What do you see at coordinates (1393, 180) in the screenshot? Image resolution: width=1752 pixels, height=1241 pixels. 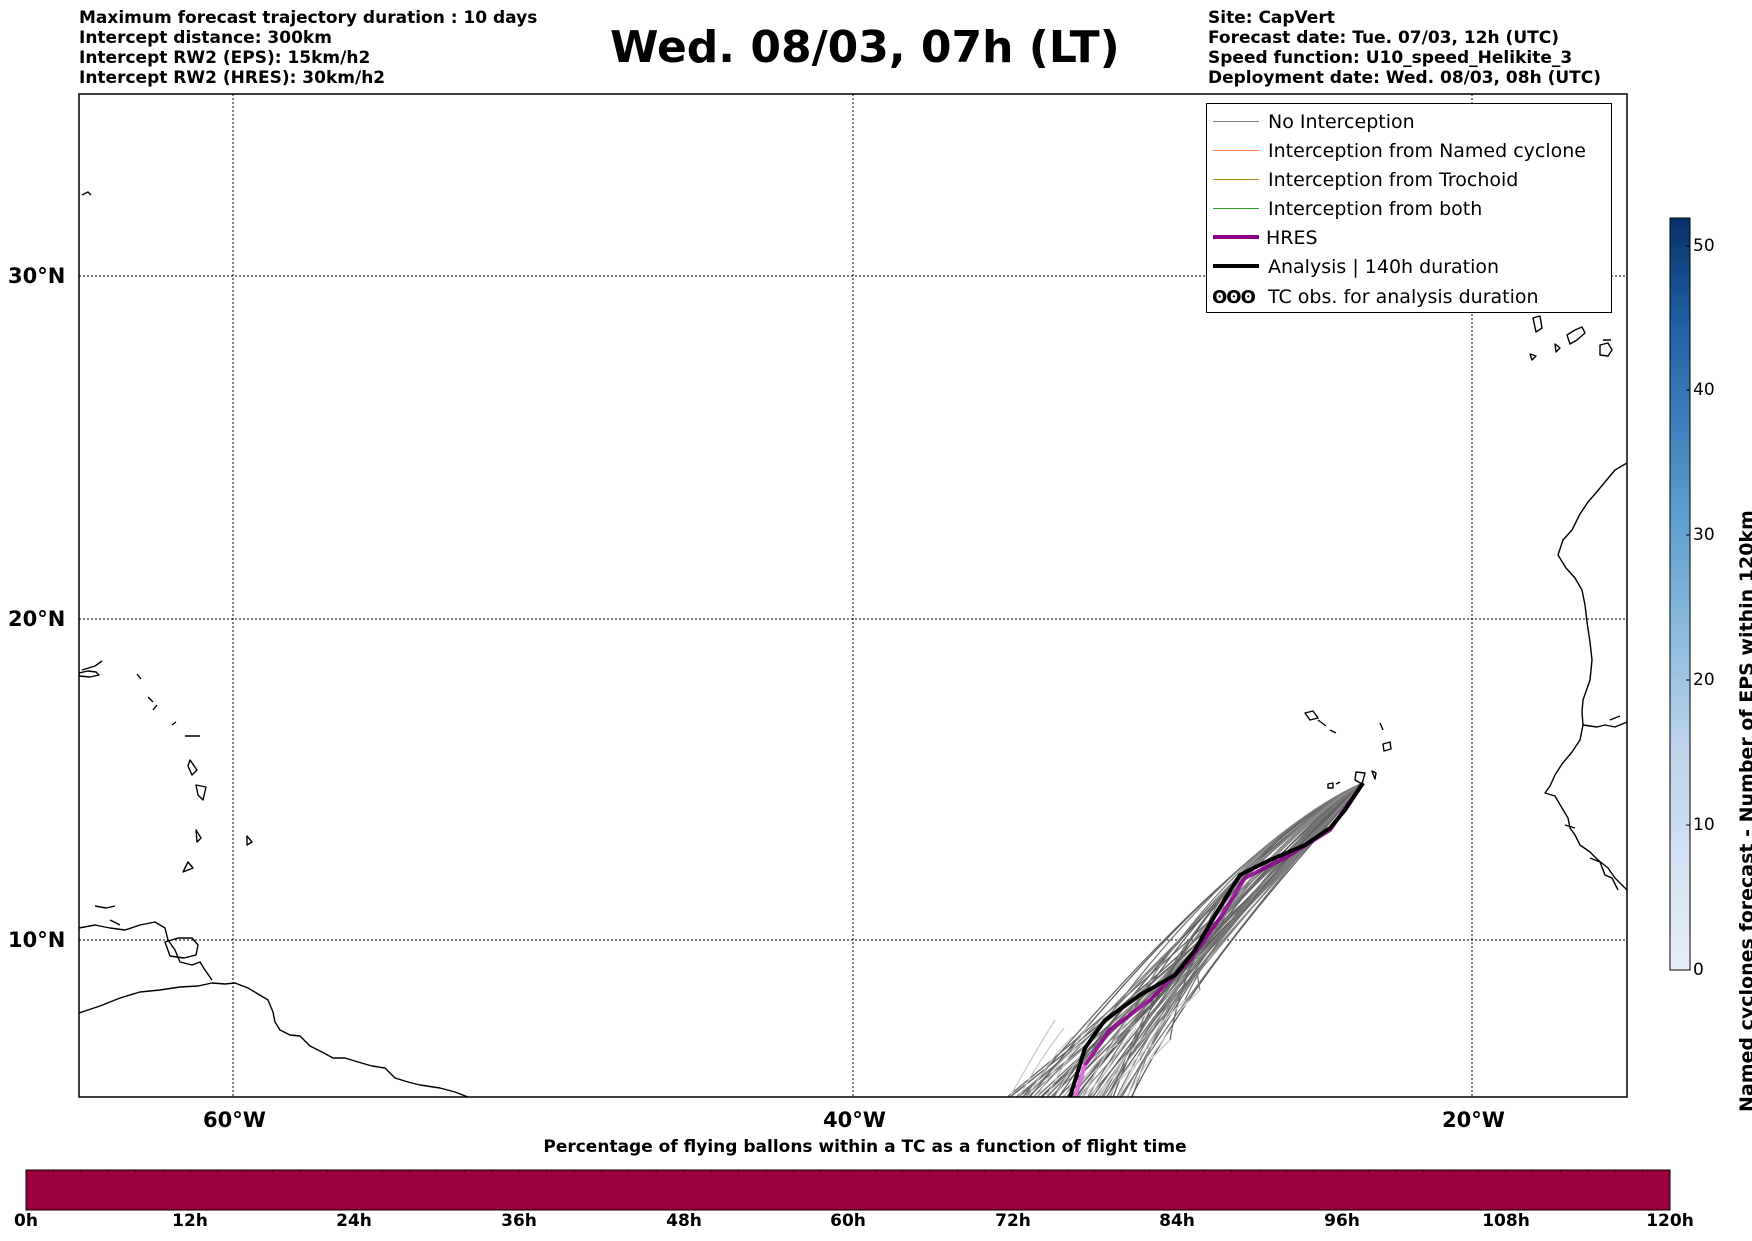 I see `legend-label: Interception from Trochoid` at bounding box center [1393, 180].